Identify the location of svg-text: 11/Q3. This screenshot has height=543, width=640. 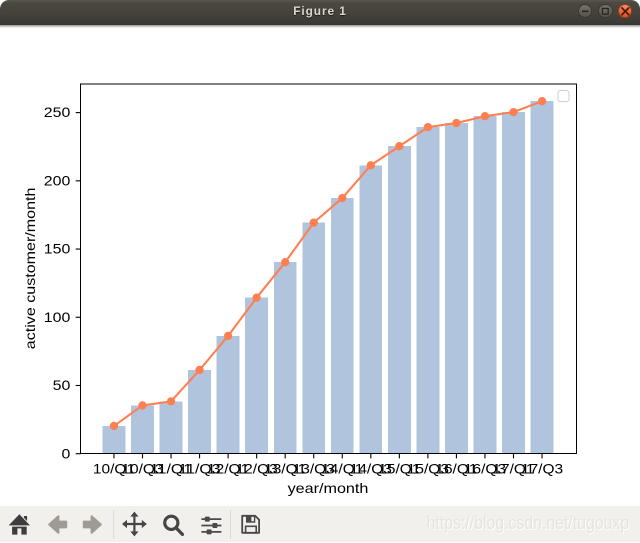
(200, 468).